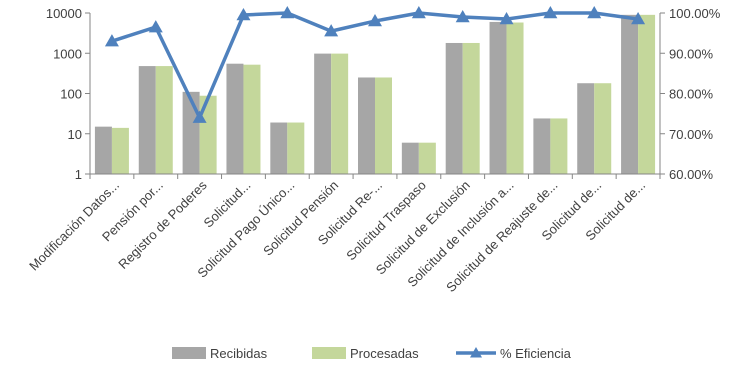 The width and height of the screenshot is (746, 370). I want to click on left-tick-label: 1000, so click(67, 53).